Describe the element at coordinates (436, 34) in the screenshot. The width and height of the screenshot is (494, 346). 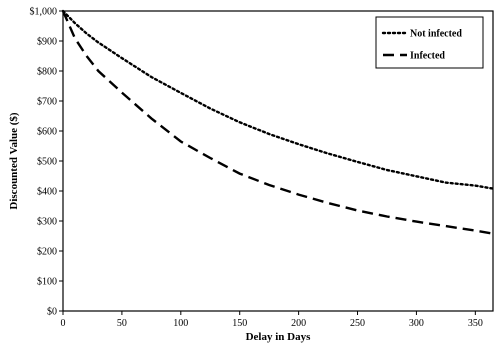
I see `legend-label-not-infected: Not infected` at that location.